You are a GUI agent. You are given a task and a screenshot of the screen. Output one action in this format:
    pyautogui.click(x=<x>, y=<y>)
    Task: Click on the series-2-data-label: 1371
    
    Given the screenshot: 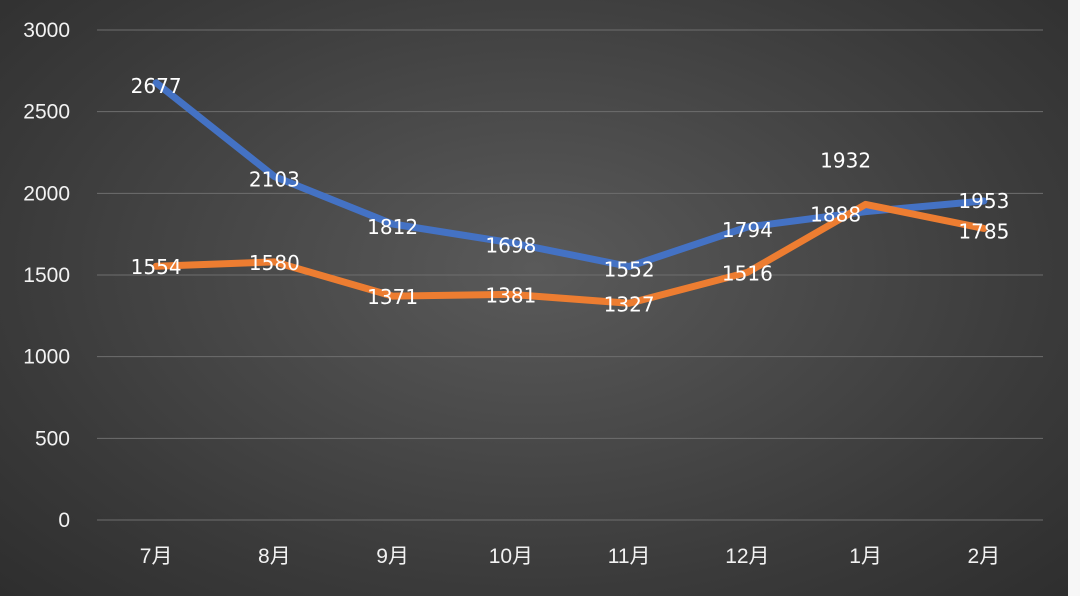 What is the action you would take?
    pyautogui.click(x=392, y=297)
    